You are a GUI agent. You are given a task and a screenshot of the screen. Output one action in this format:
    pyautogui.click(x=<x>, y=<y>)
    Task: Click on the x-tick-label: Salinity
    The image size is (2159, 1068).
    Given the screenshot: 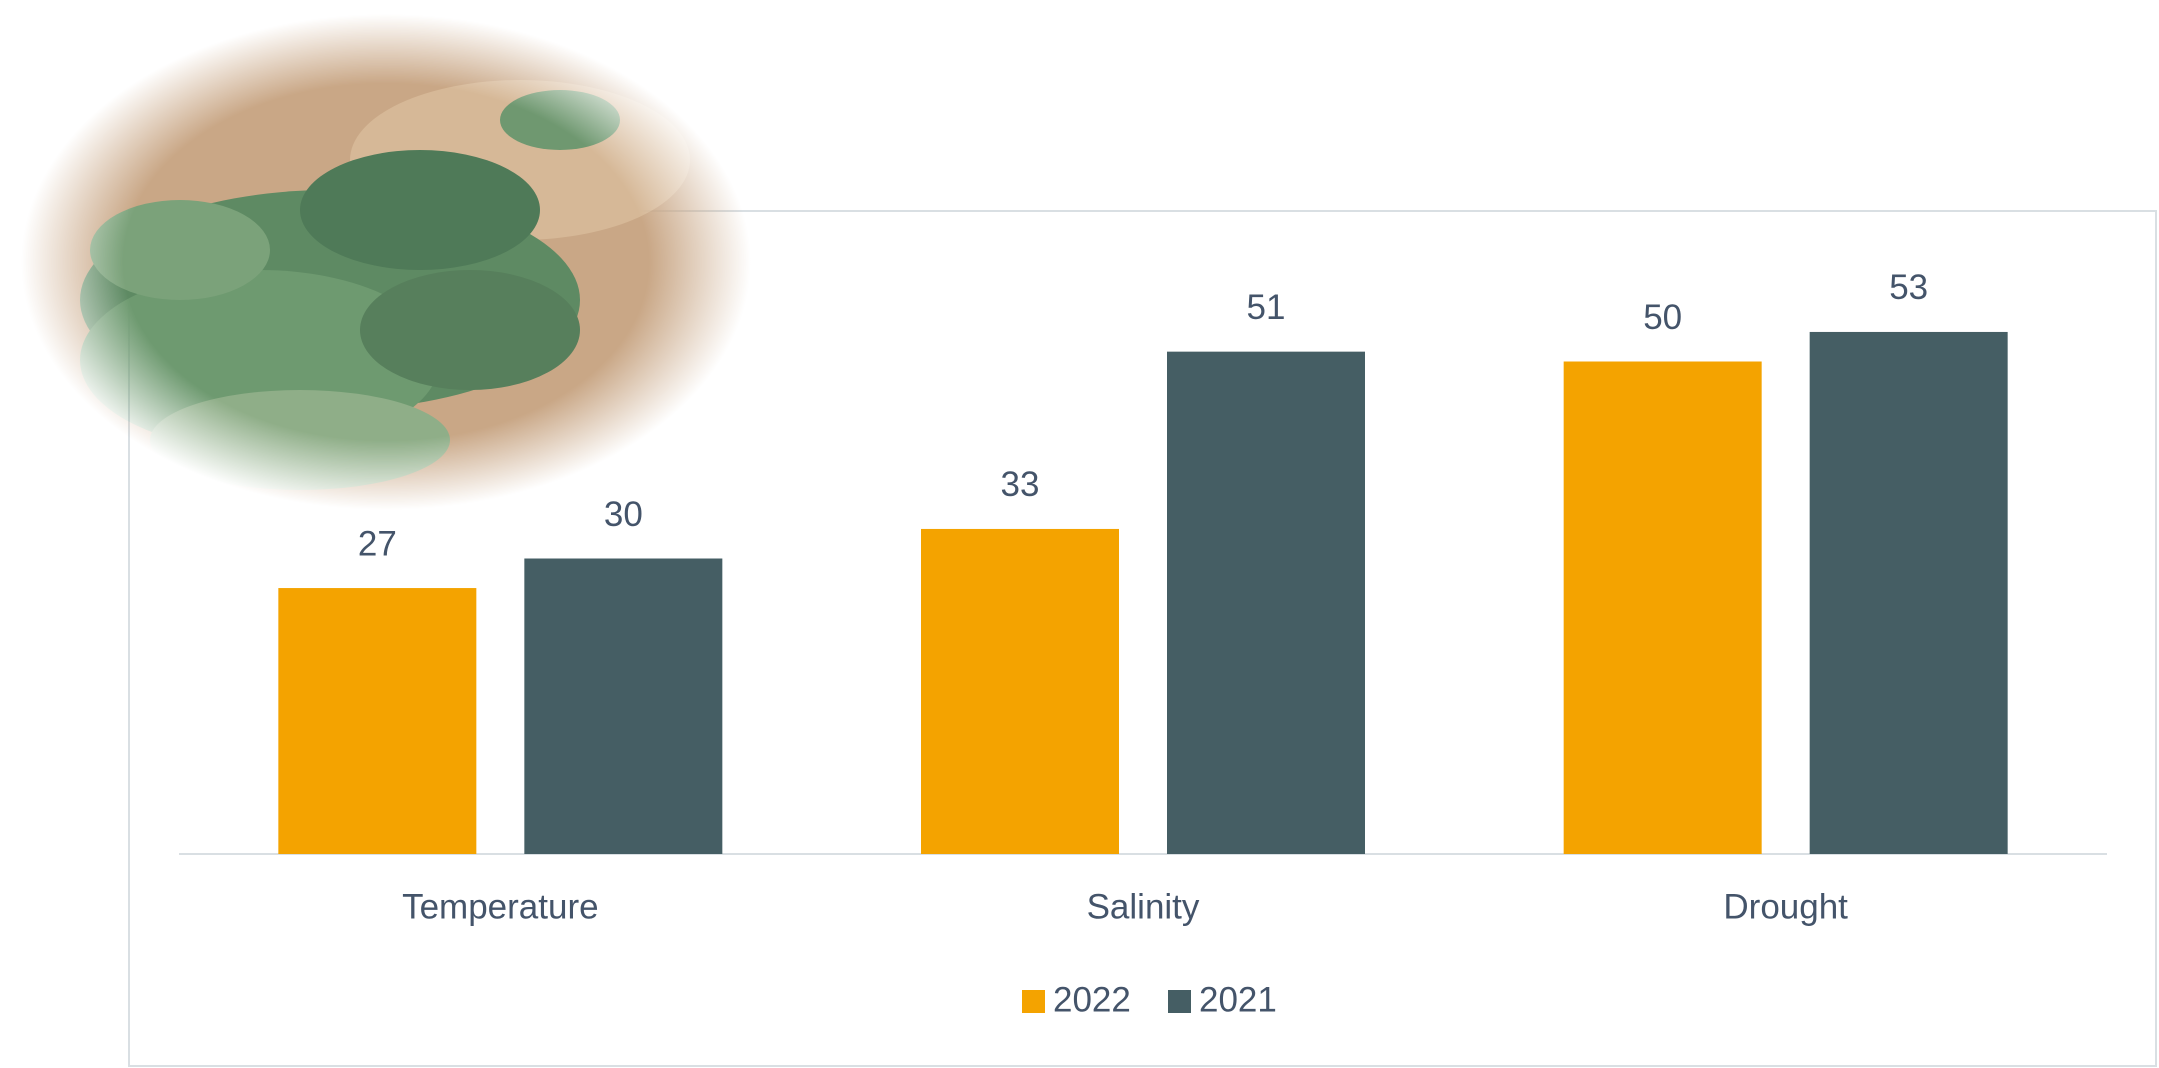 What is the action you would take?
    pyautogui.click(x=1143, y=906)
    